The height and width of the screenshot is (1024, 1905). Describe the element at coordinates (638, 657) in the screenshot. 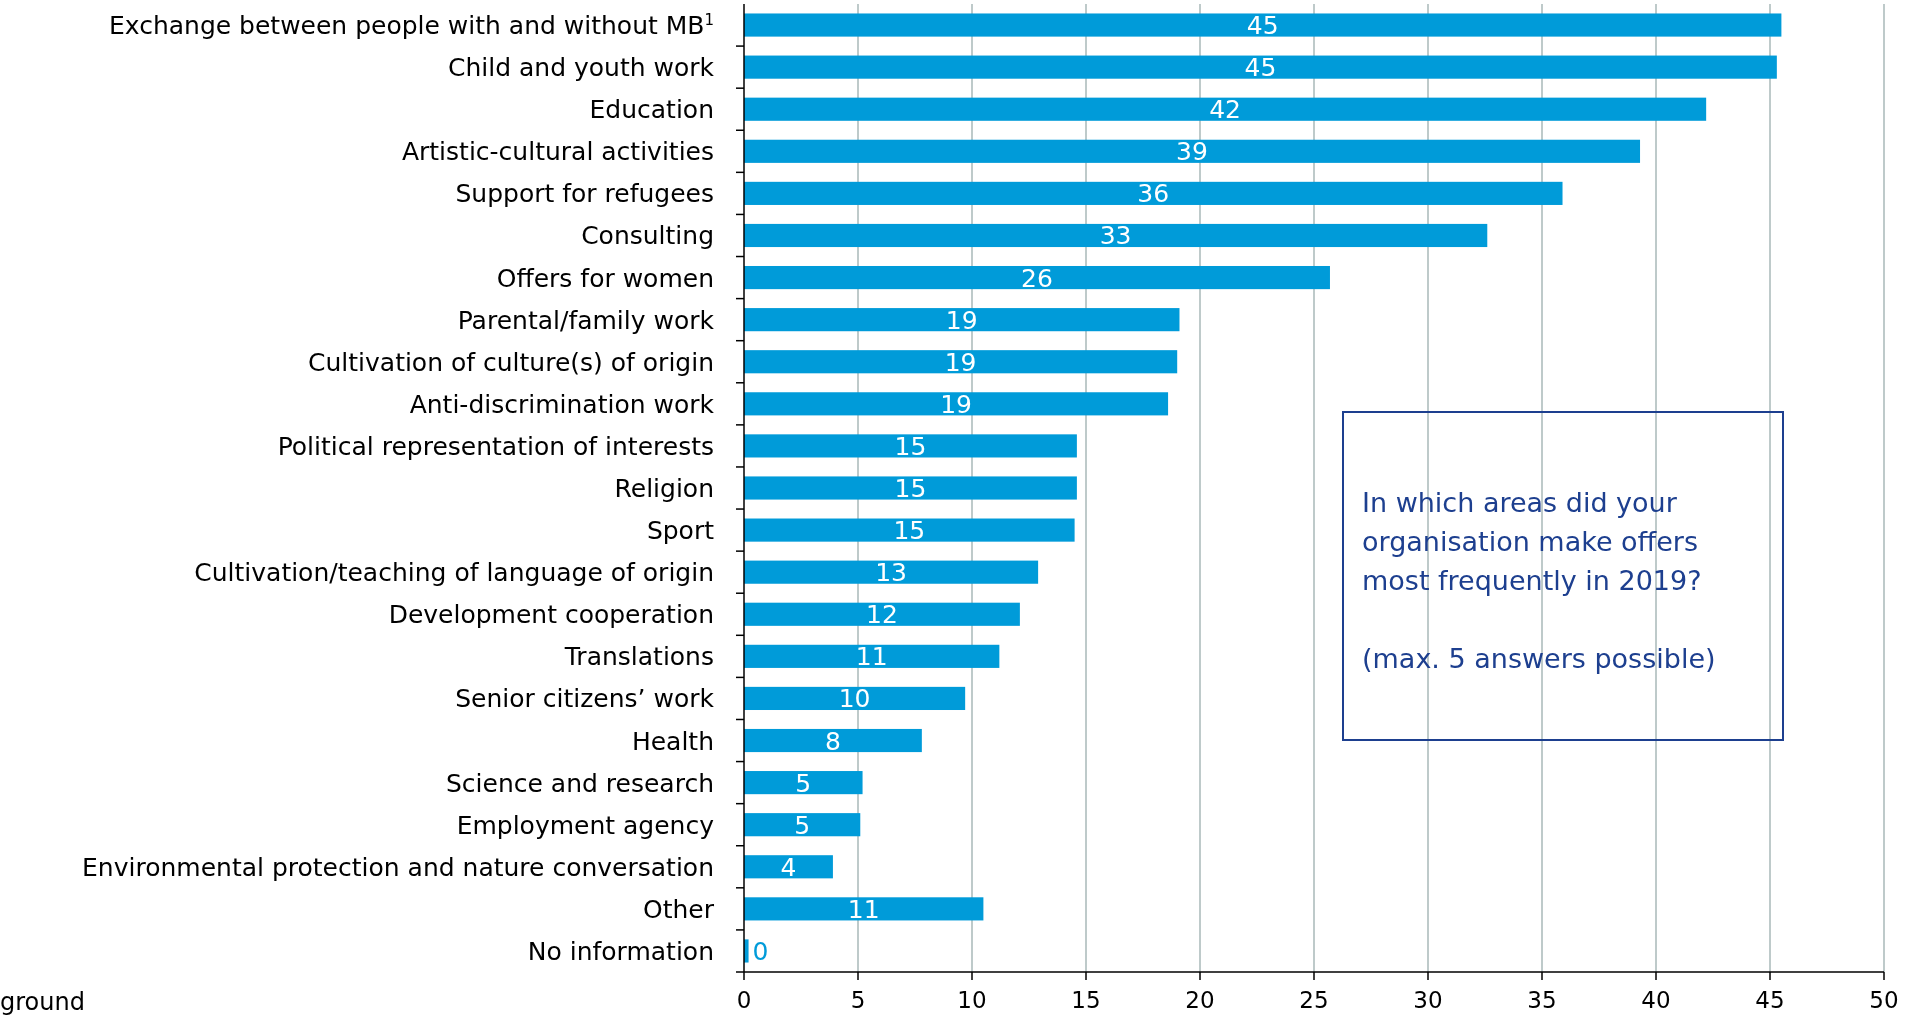

I see `y-tick-label: Translations` at that location.